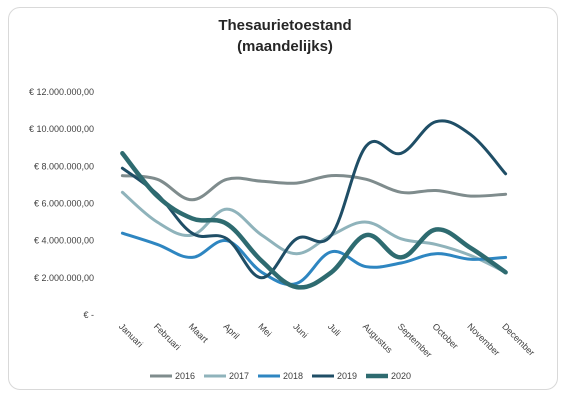  What do you see at coordinates (314, 258) in the screenshot?
I see `series-line-2018` at bounding box center [314, 258].